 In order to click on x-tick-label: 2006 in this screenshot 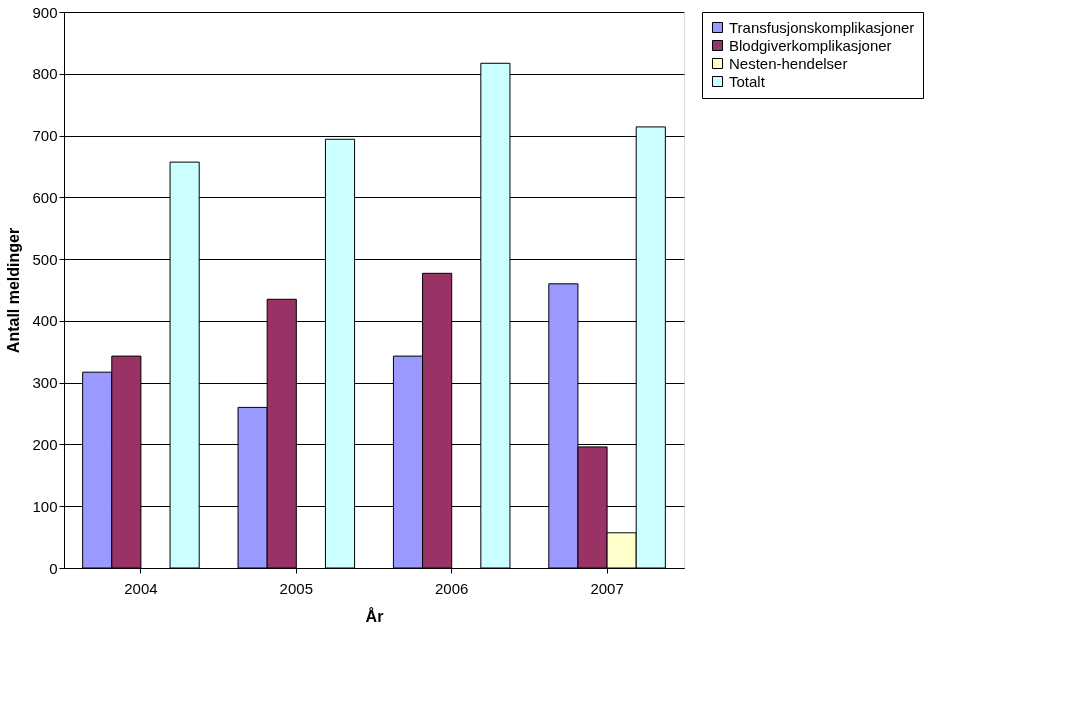, I will do `click(452, 588)`.